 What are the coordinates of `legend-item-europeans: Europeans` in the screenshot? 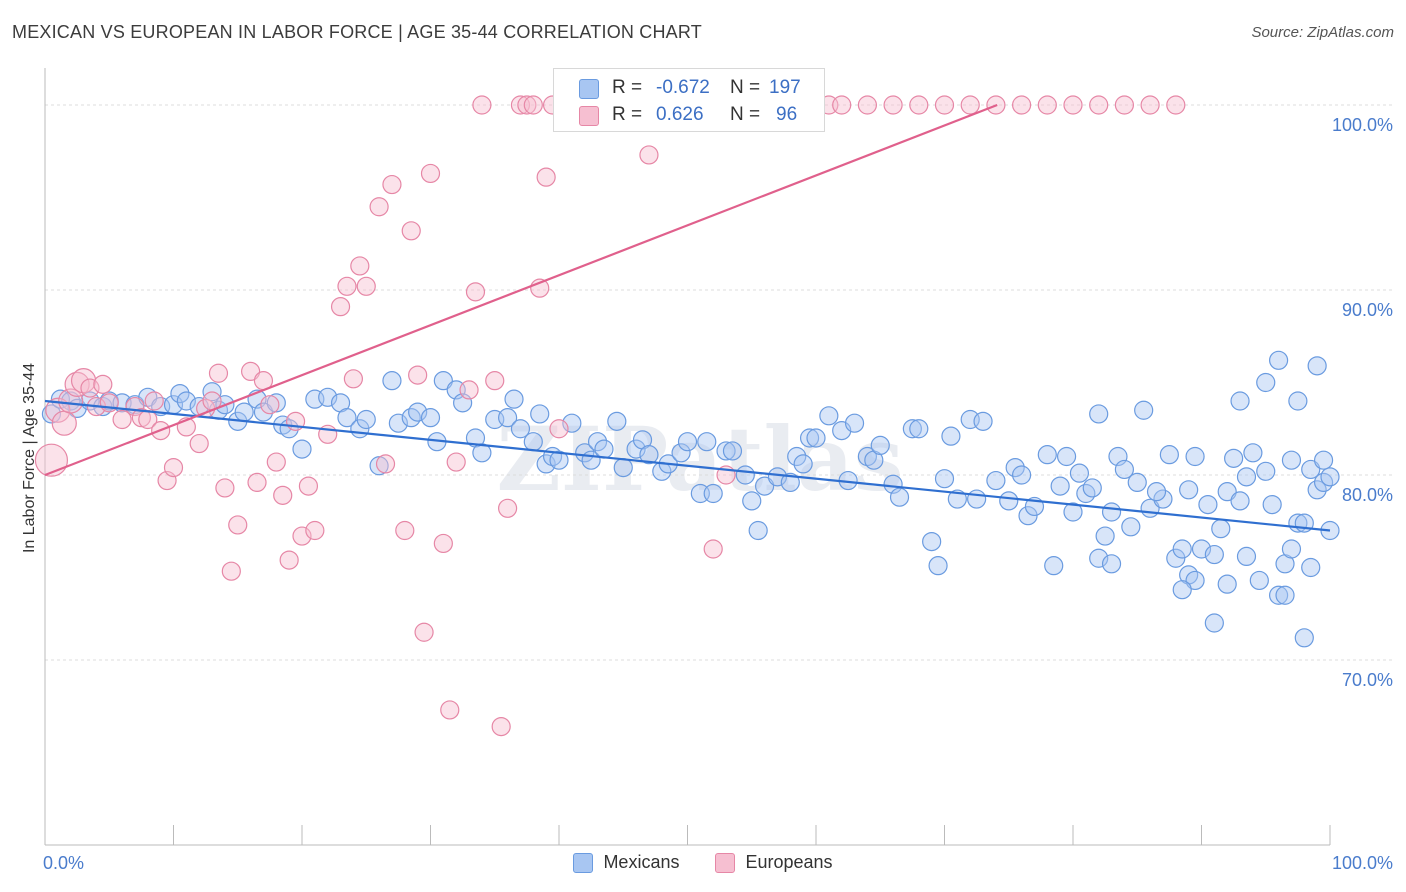 It's located at (774, 862).